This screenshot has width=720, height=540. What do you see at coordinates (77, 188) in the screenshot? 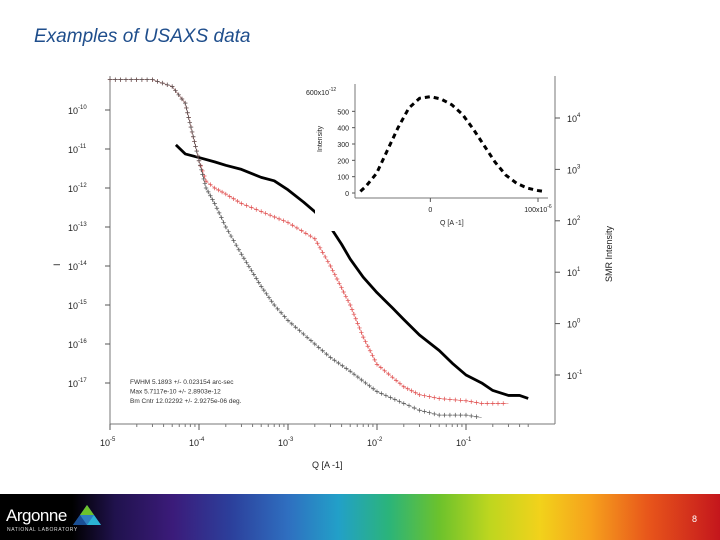
I see `y-left-tick-label-2: 10-12` at bounding box center [77, 188].